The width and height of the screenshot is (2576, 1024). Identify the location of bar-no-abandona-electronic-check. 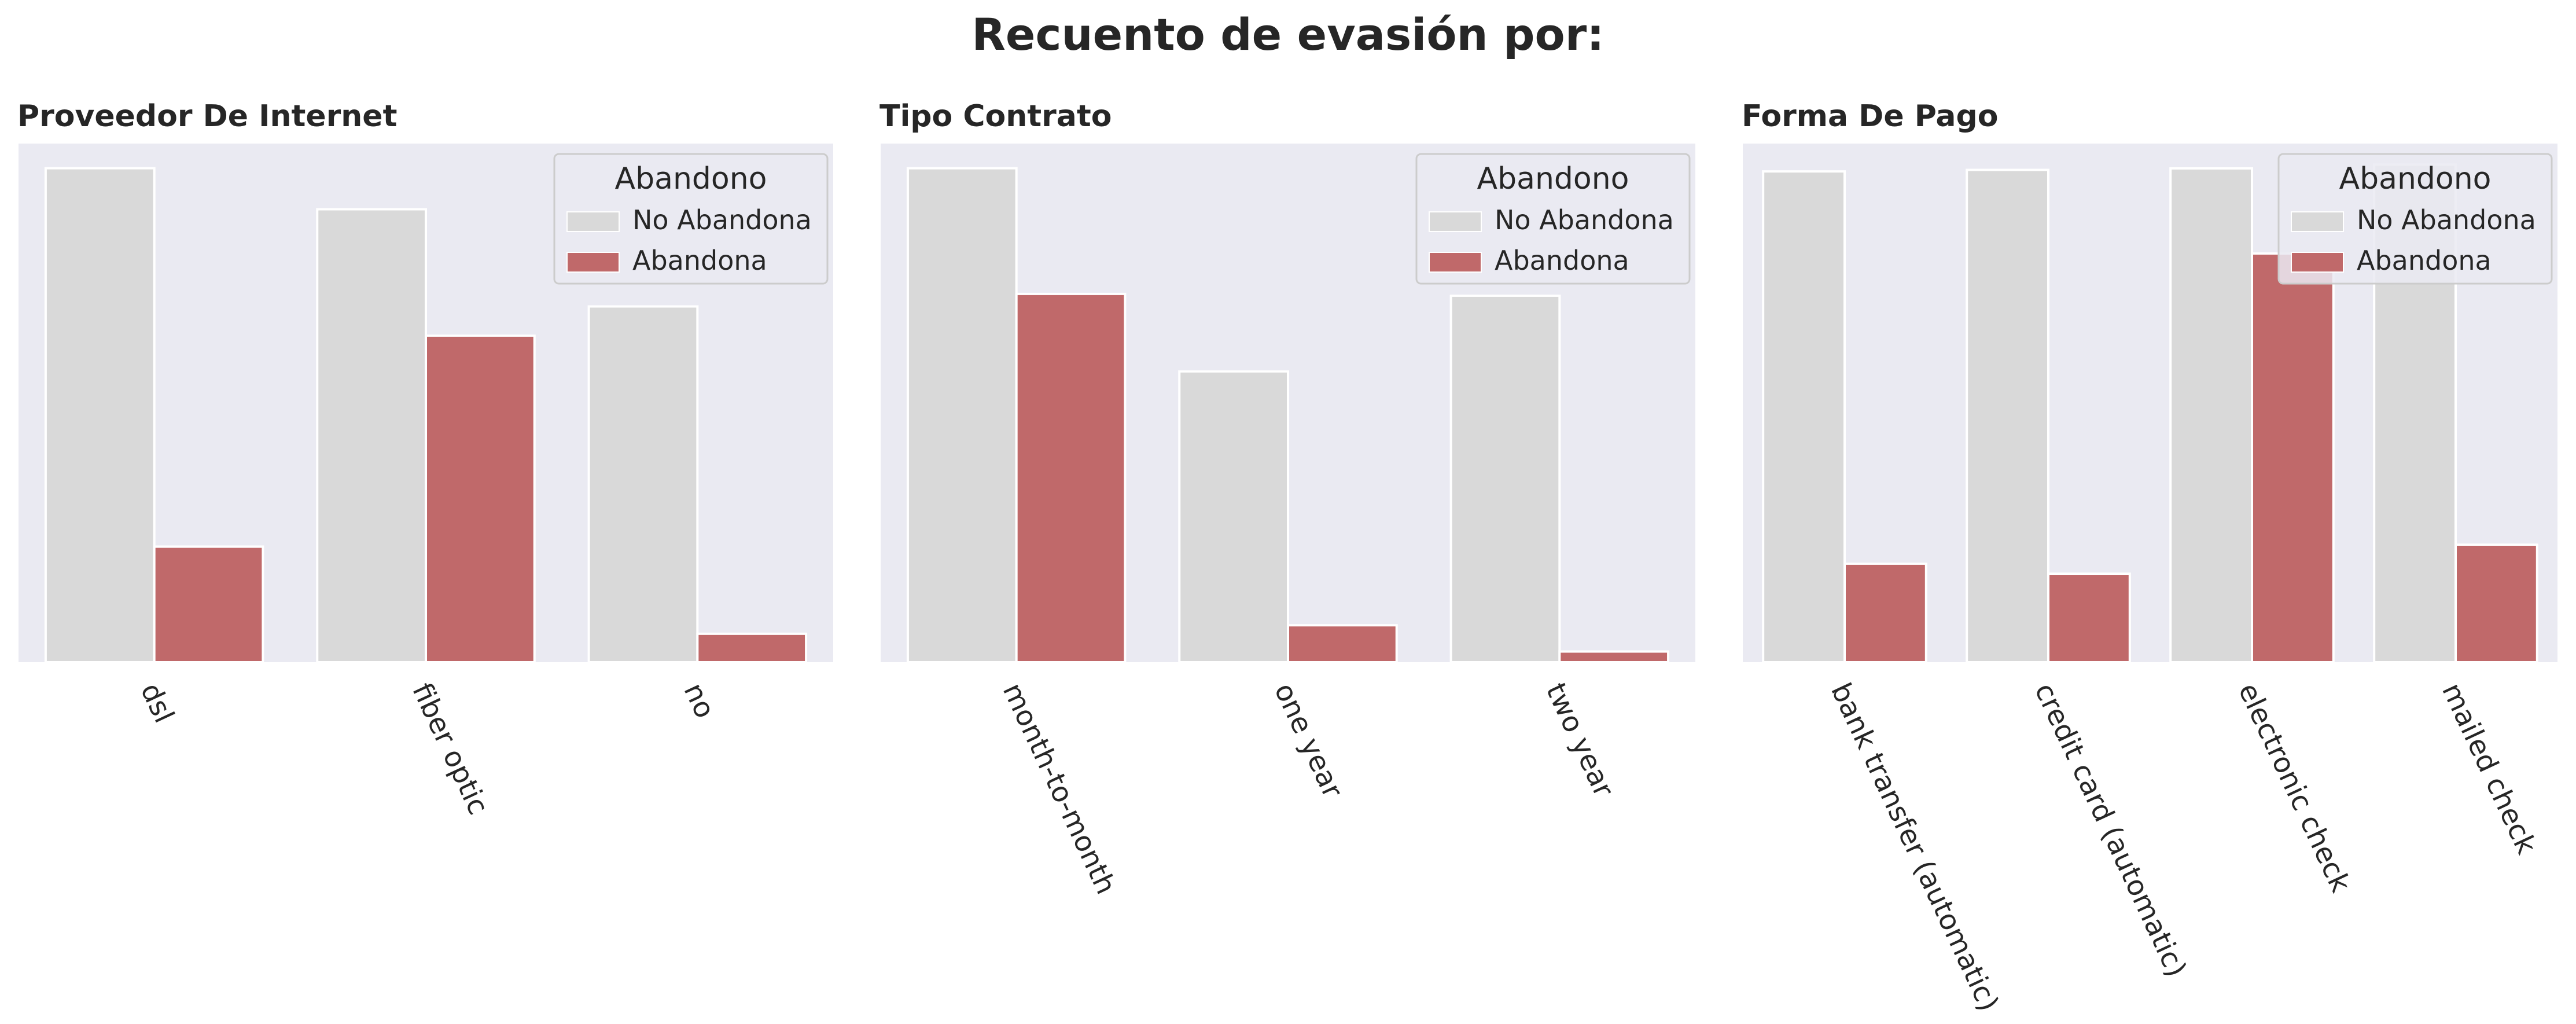
(2211, 415).